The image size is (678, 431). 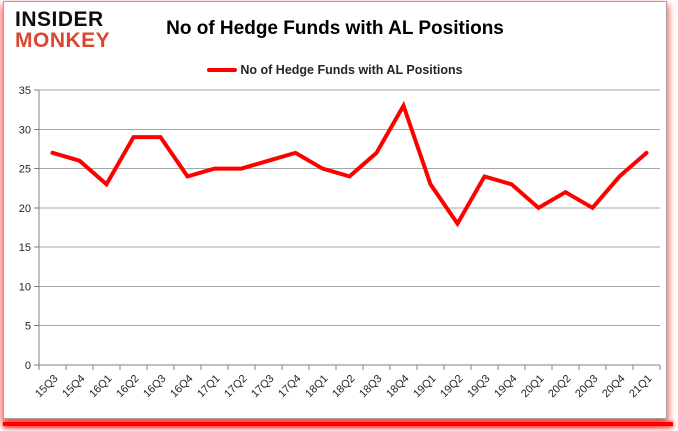 I want to click on svg-text: 15Q3, so click(x=47, y=387).